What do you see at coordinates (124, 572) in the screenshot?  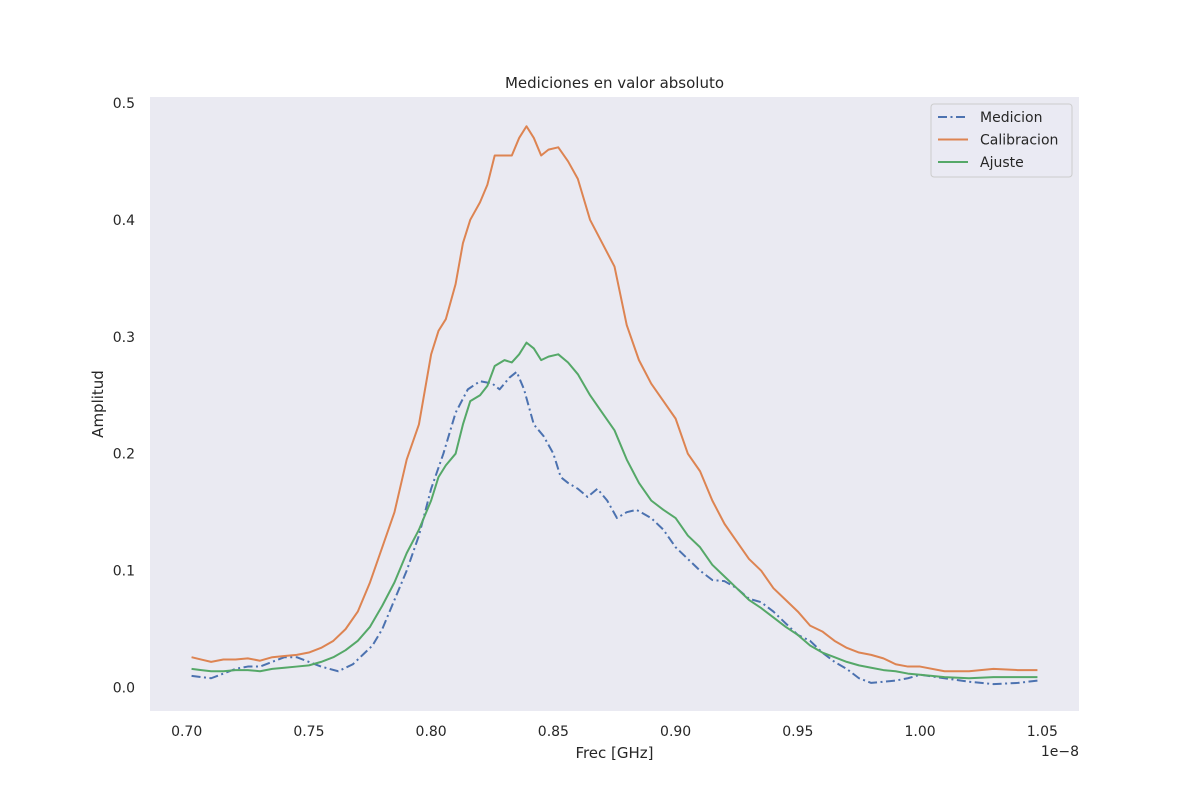 I see `y-tick-label: 0.1` at bounding box center [124, 572].